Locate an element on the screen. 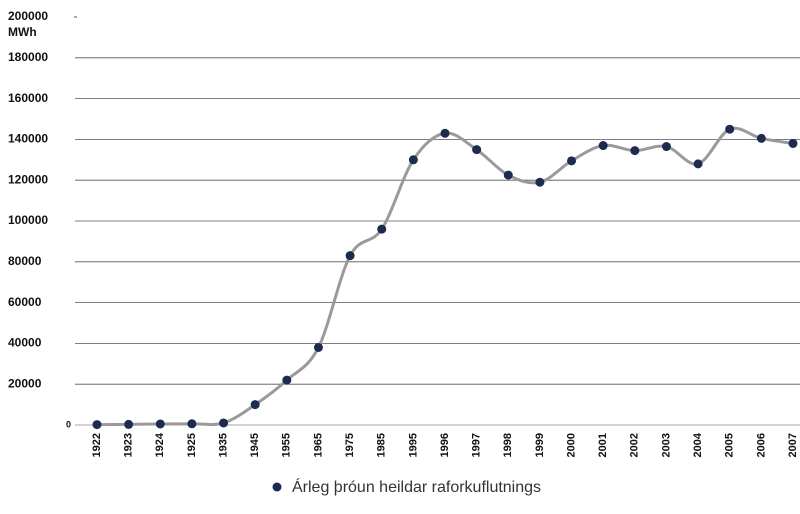 The width and height of the screenshot is (800, 514). x-tick-label: 1999 is located at coordinates (540, 445).